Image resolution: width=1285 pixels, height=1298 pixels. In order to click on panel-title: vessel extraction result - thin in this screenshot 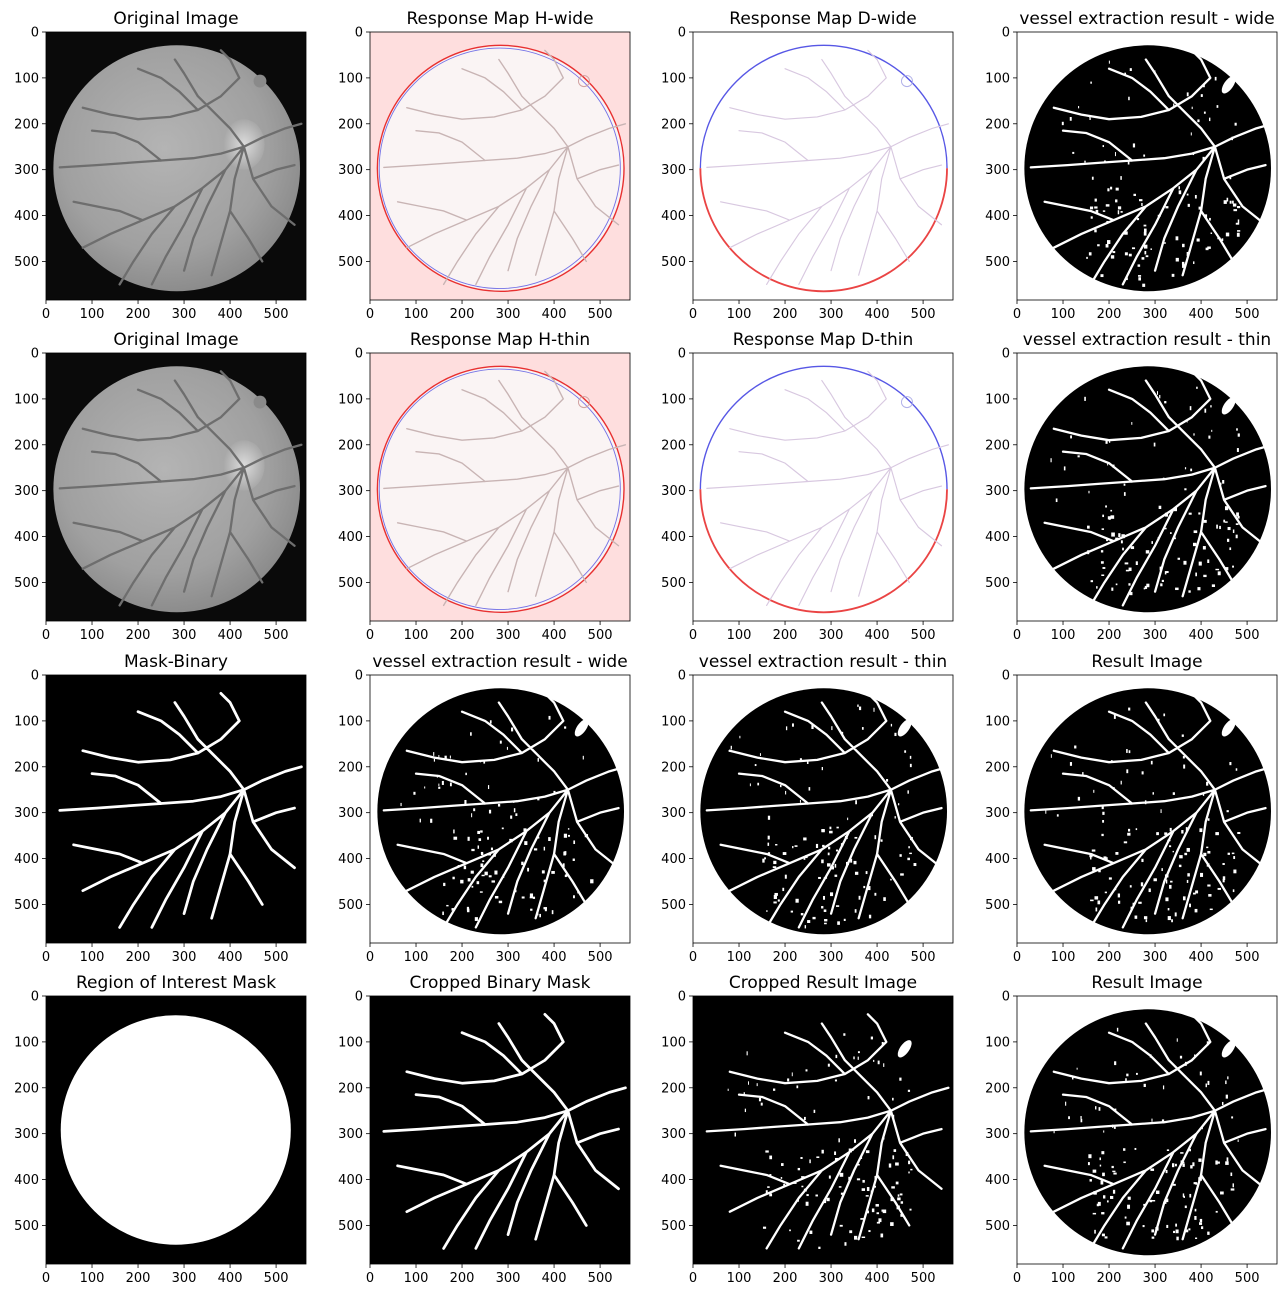, I will do `click(1147, 340)`.